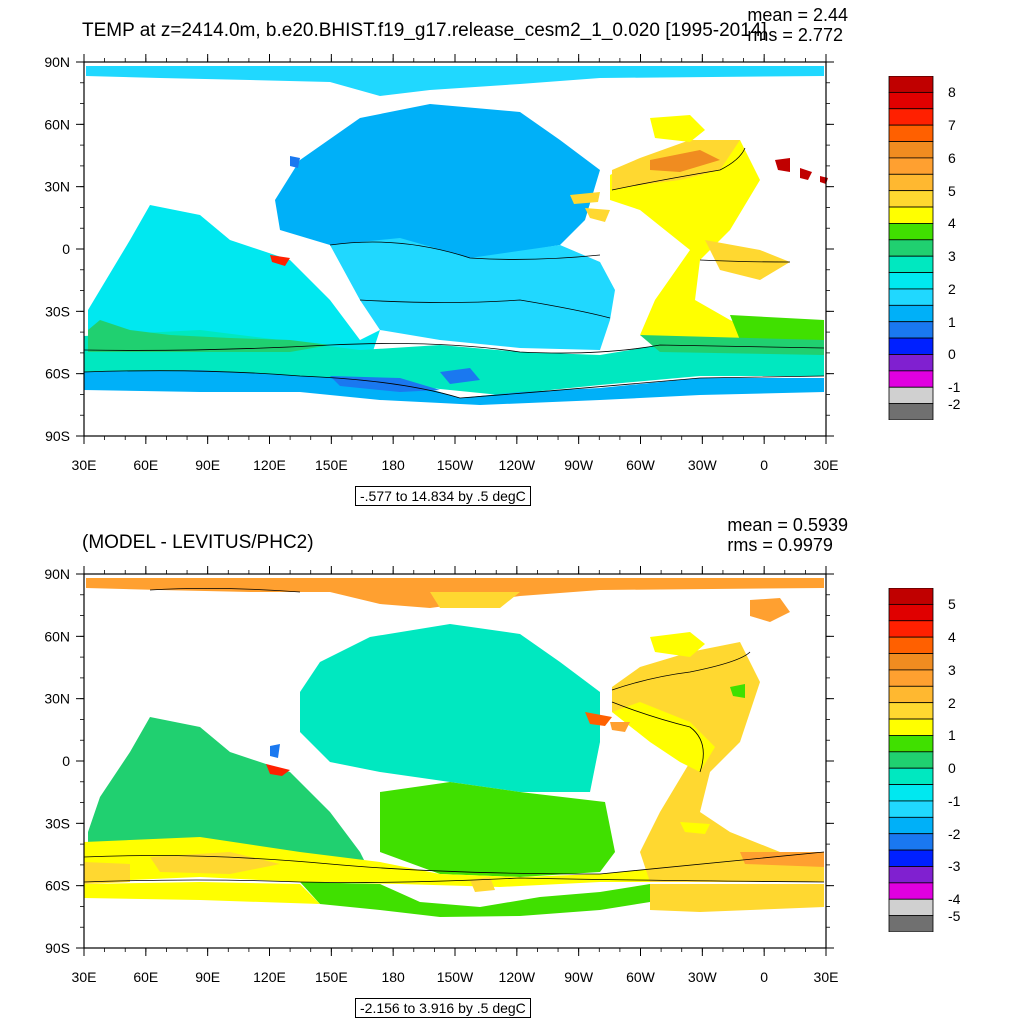 This screenshot has height=1024, width=1024. I want to click on lon-label: 0, so click(764, 977).